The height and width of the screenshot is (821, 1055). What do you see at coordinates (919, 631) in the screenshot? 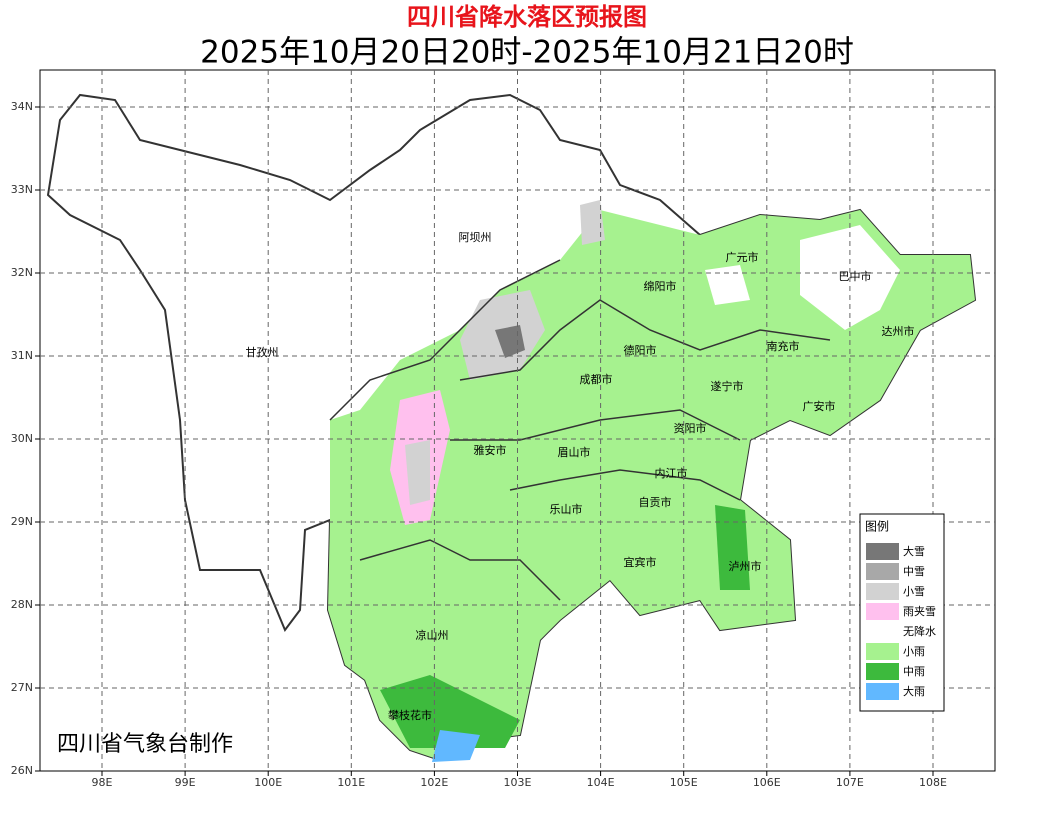
I see `legend-label: 无降水` at bounding box center [919, 631].